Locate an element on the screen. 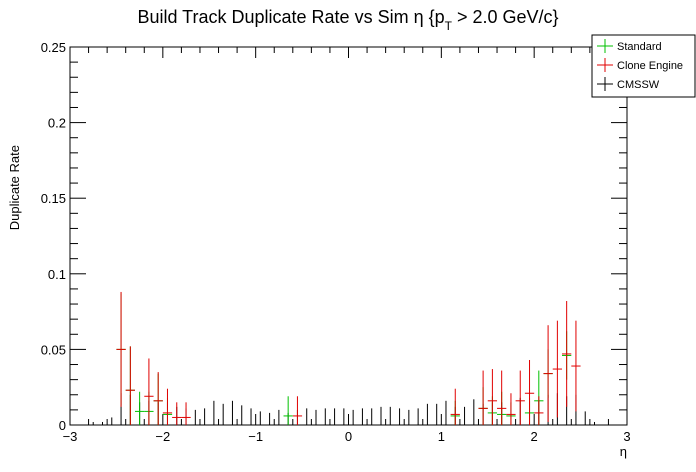  x-tick-label: −1 is located at coordinates (255, 436).